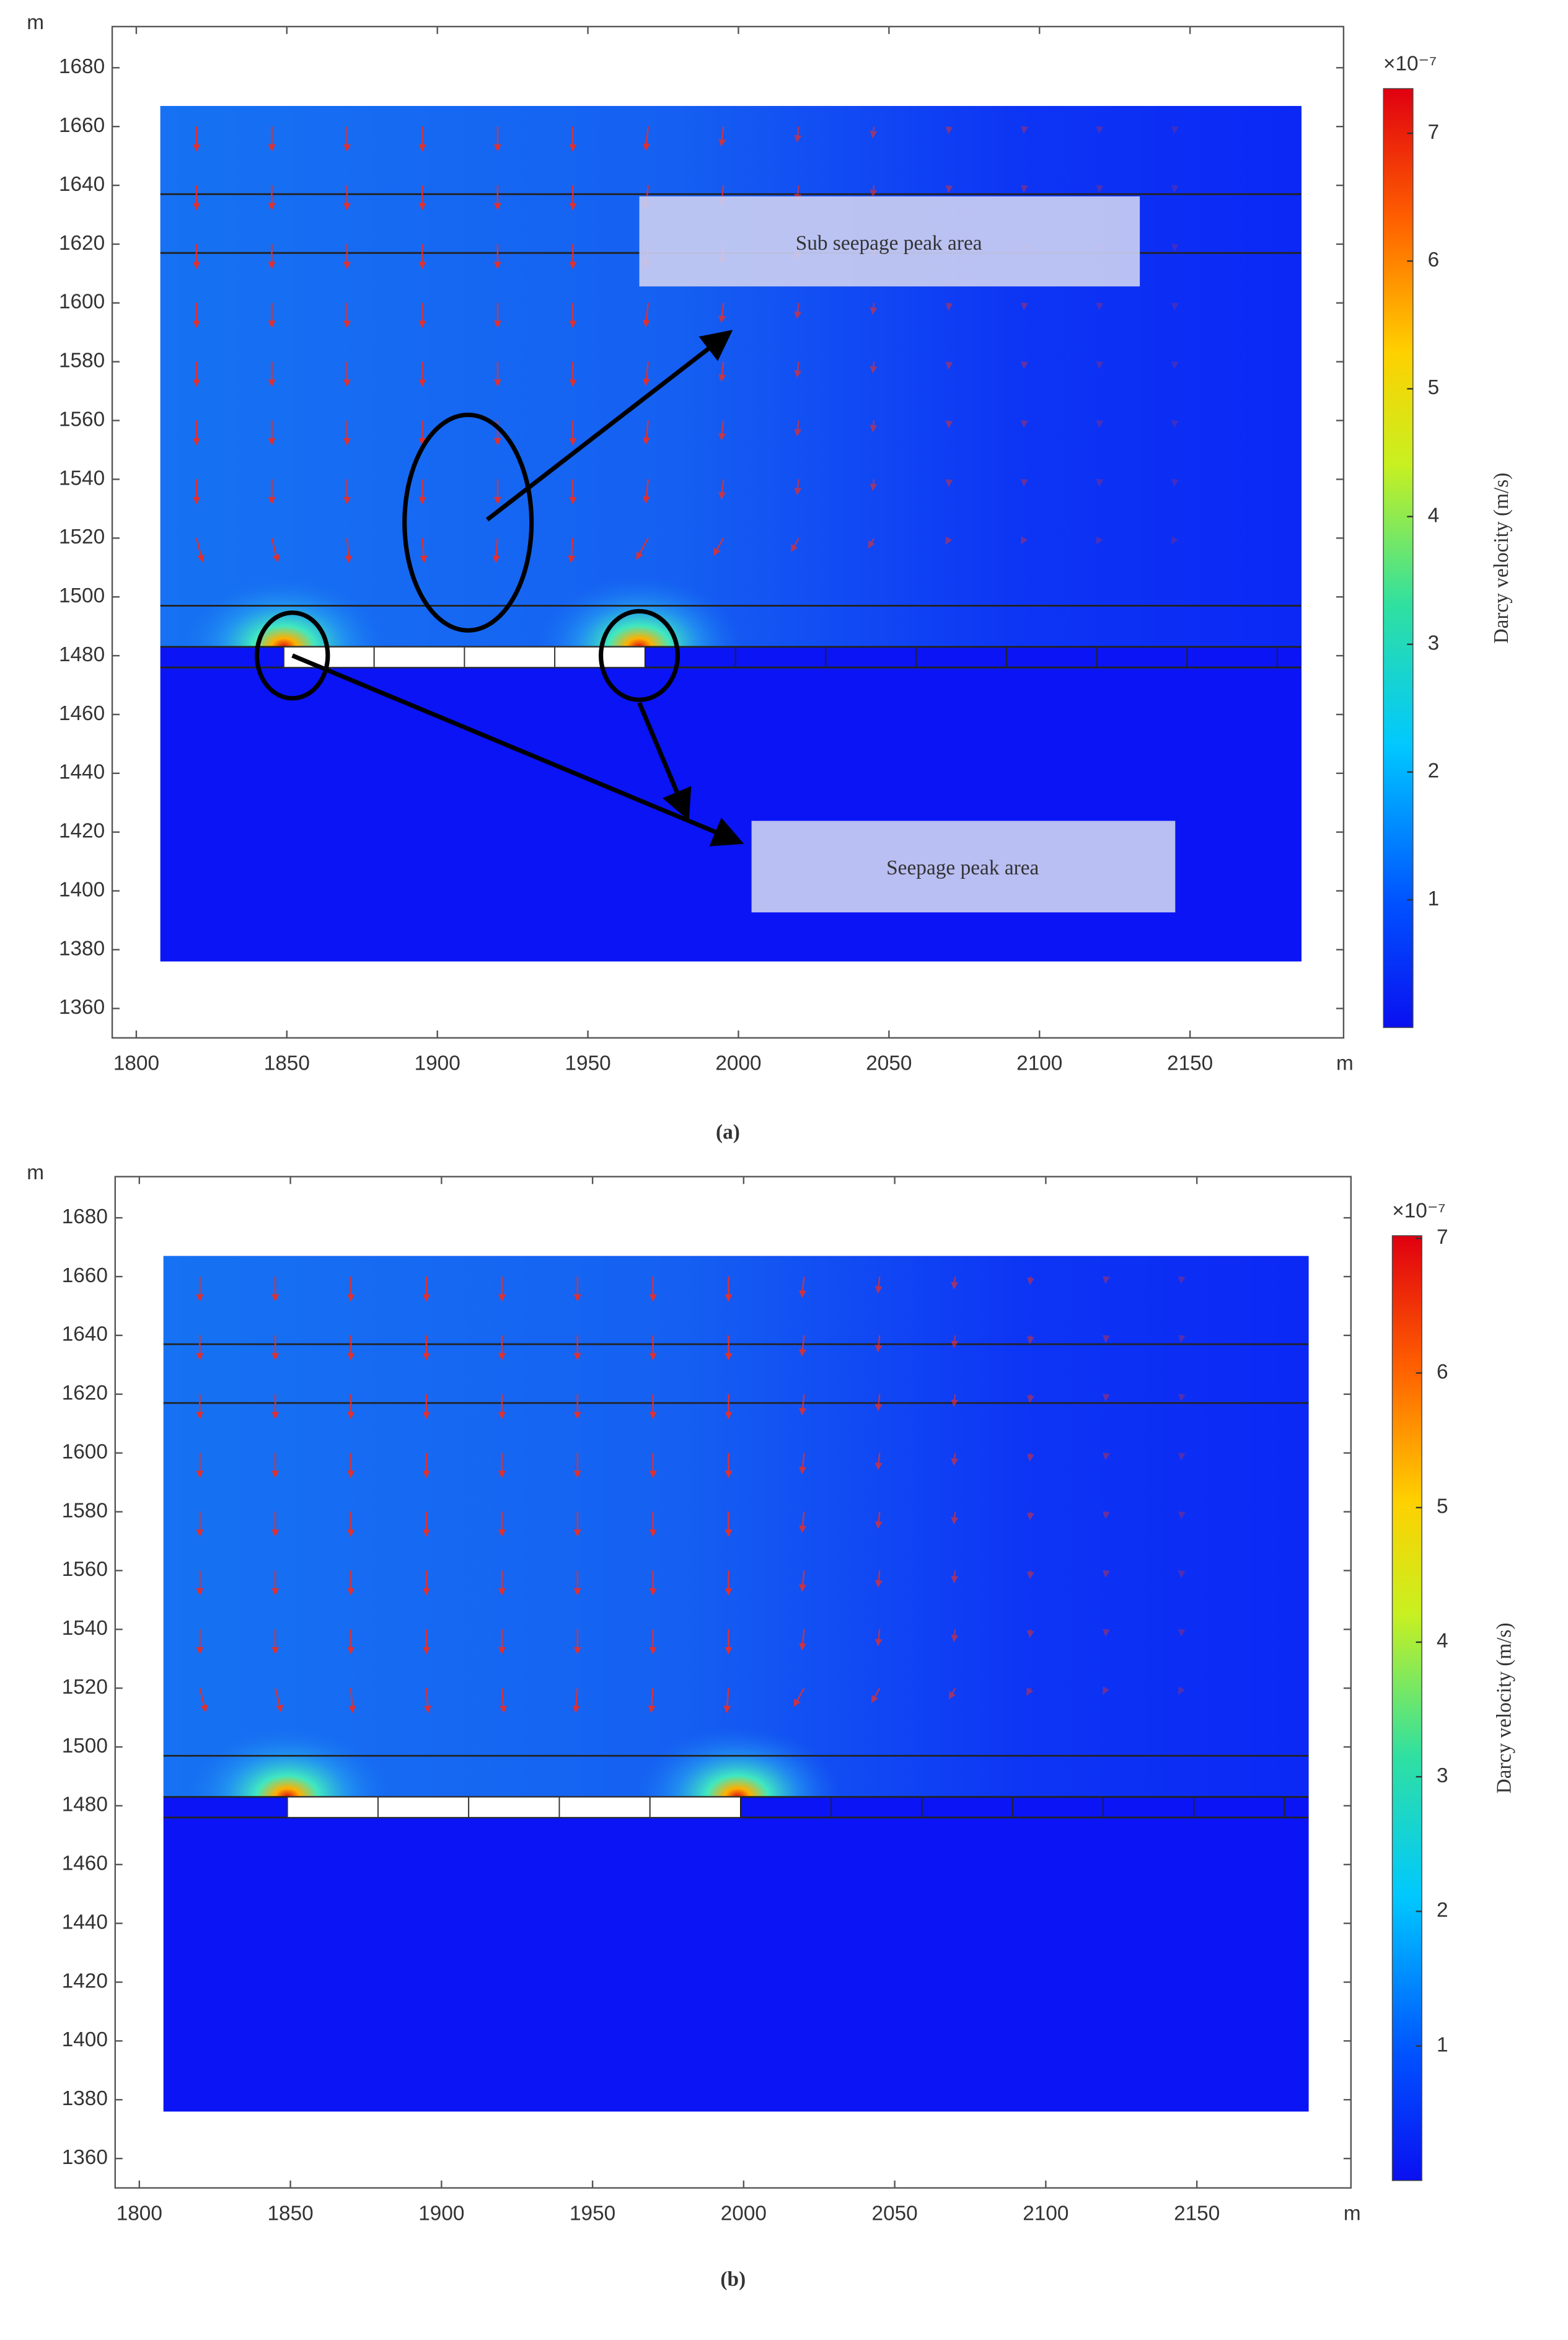  I want to click on x-tick-label: 1900, so click(437, 1063).